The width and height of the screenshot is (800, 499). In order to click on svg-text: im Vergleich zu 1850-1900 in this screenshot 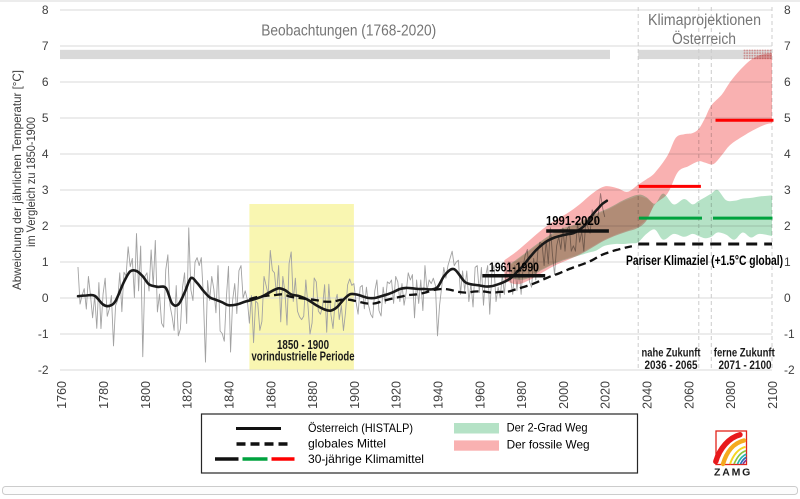, I will do `click(31, 182)`.